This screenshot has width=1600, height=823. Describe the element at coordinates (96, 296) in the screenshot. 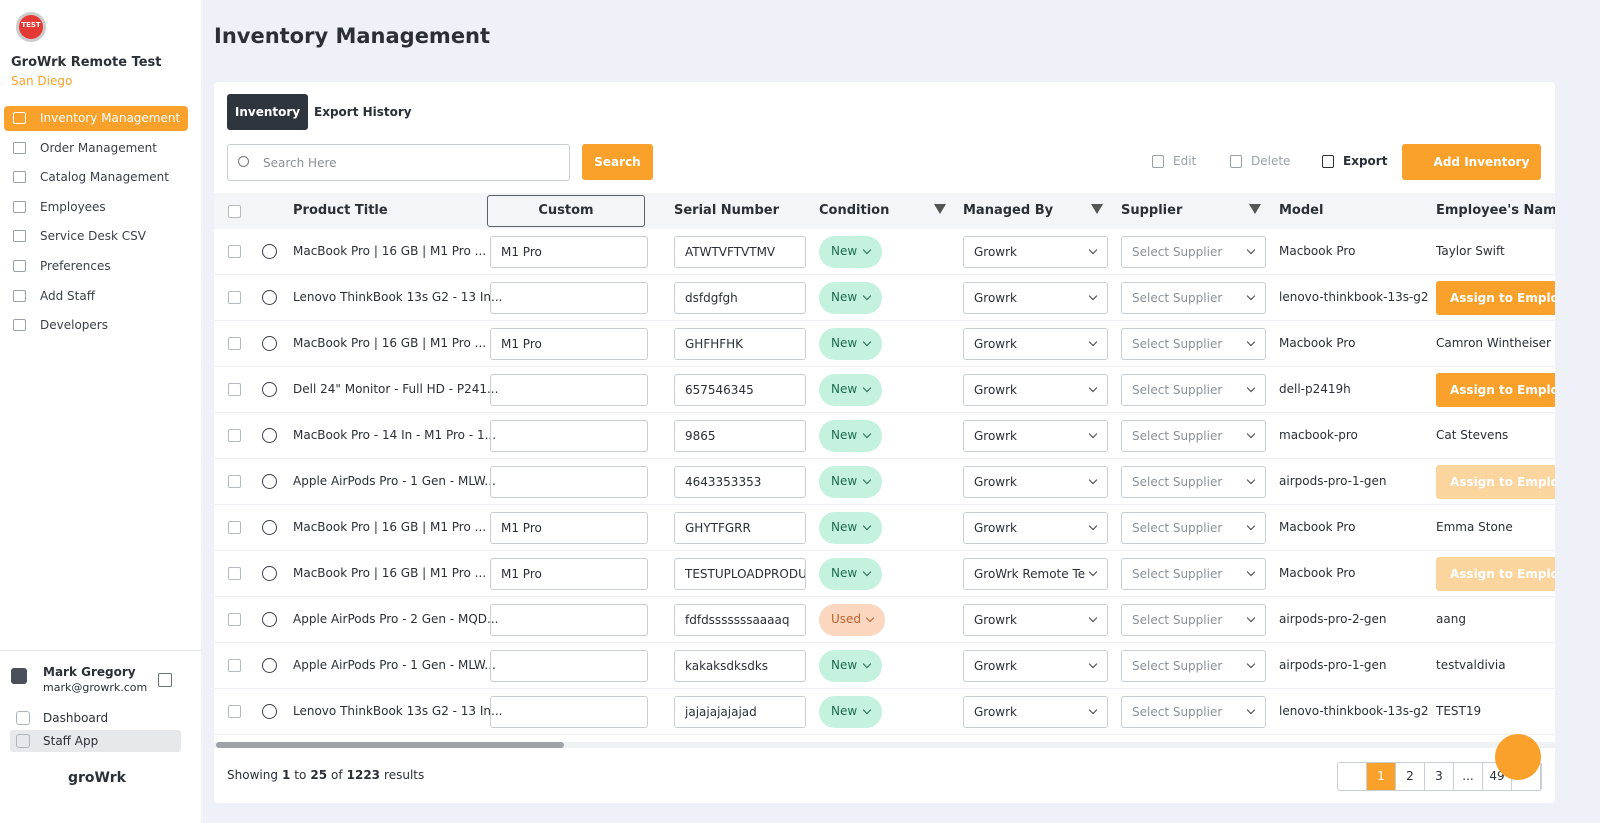

I see `nav-item: Add Staff` at that location.